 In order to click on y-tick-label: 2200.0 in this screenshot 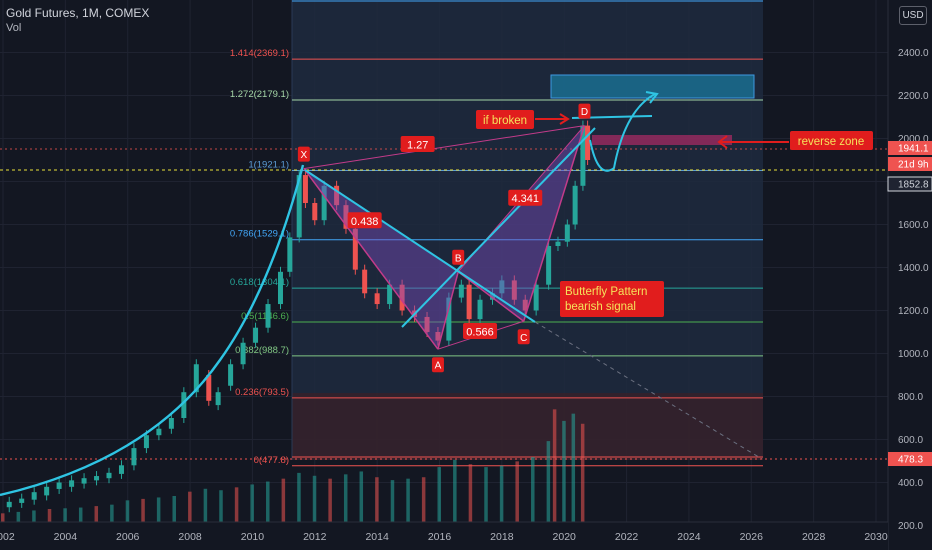, I will do `click(913, 96)`.